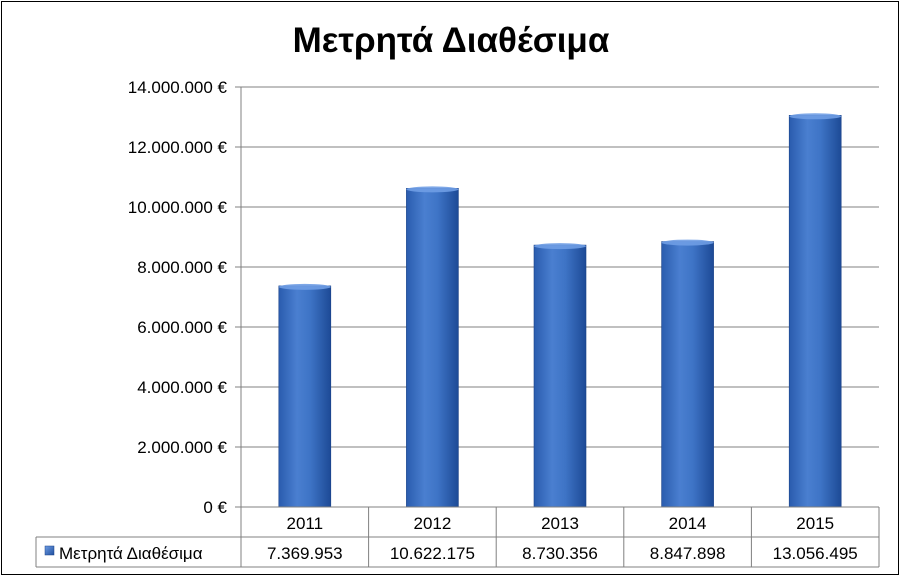 The height and width of the screenshot is (578, 902). Describe the element at coordinates (305, 553) in the screenshot. I see `data-table-value: 7.369.953` at that location.